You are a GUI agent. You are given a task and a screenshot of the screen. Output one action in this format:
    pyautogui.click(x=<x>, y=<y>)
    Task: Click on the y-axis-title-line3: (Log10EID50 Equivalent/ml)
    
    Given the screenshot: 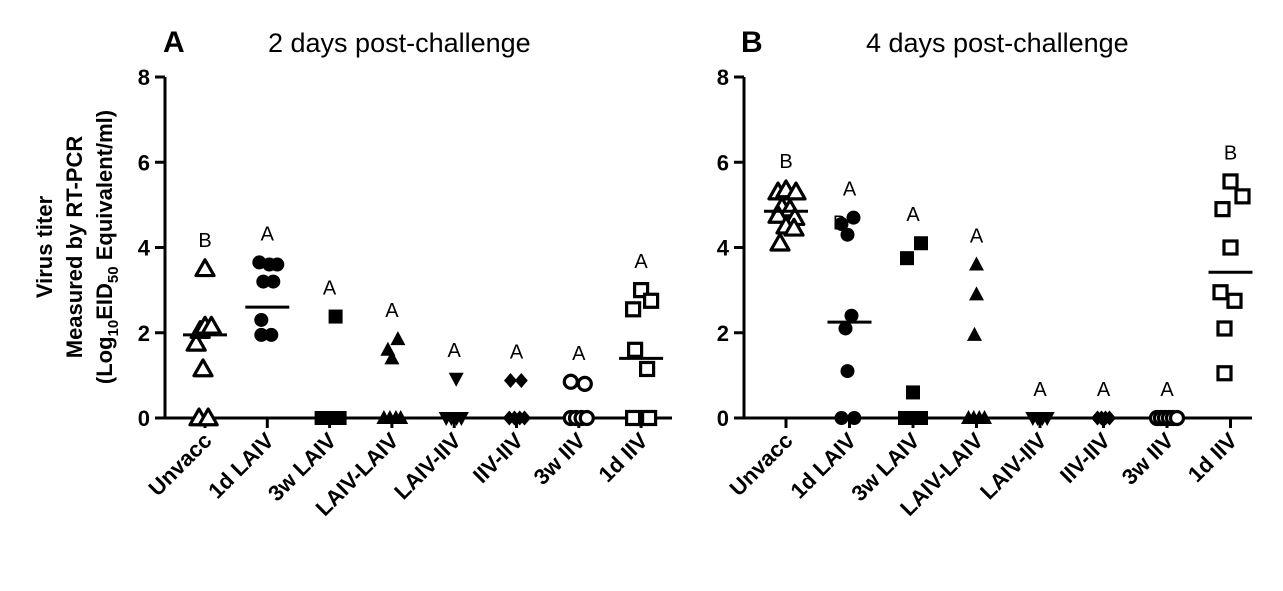 What is the action you would take?
    pyautogui.click(x=107, y=247)
    